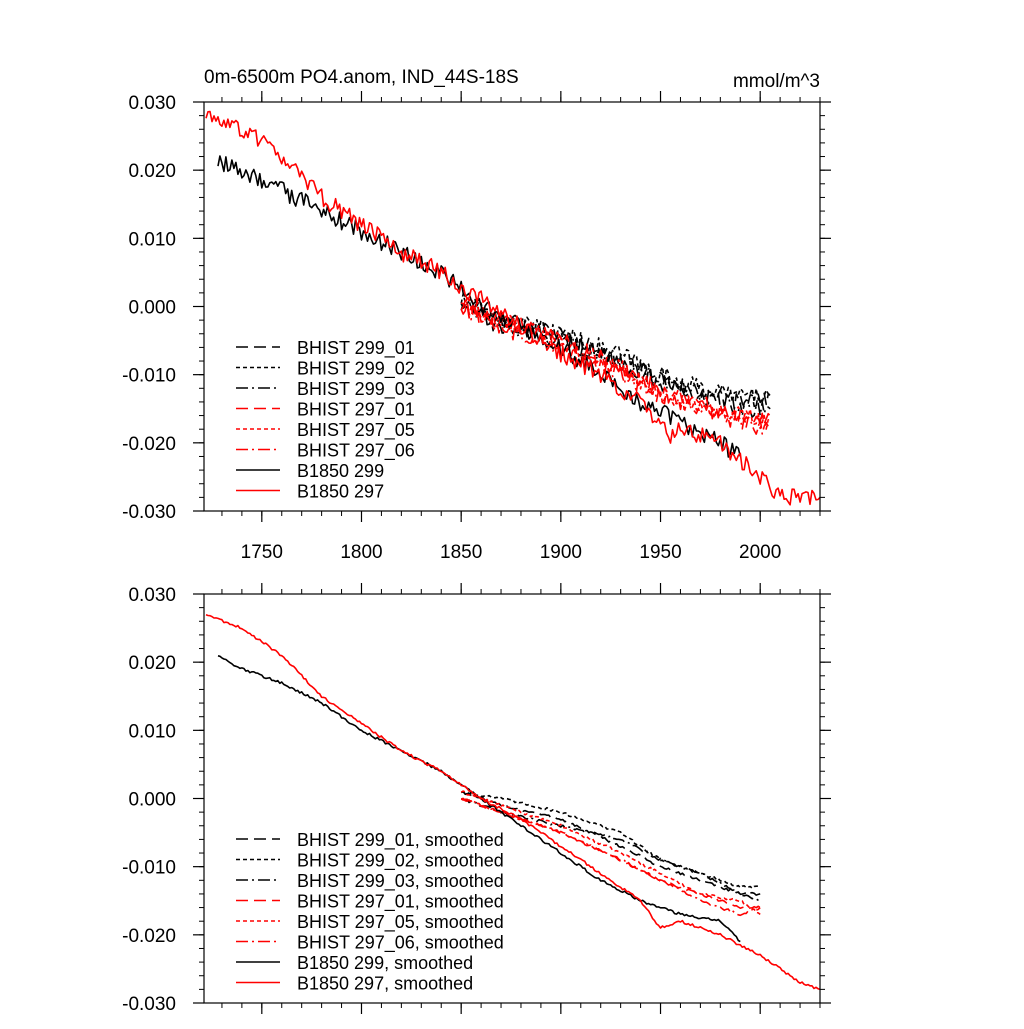  What do you see at coordinates (561, 552) in the screenshot?
I see `x-tick-label: 1900` at bounding box center [561, 552].